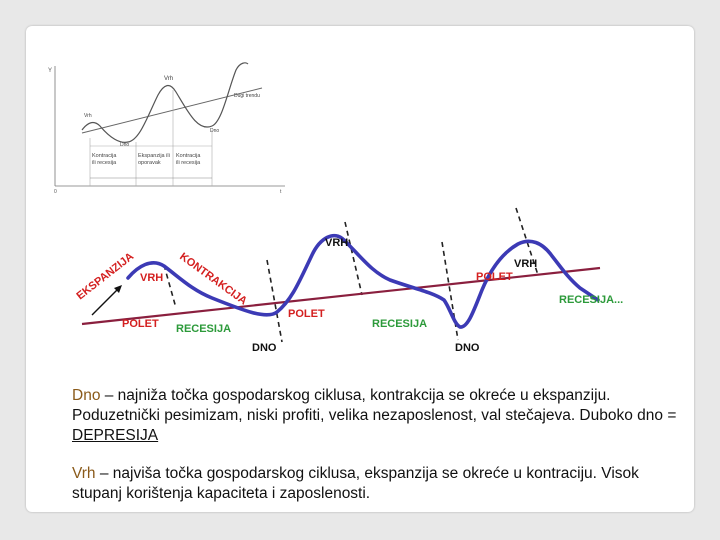  Describe the element at coordinates (247, 96) in the screenshot. I see `sketch-trend-label: Dugi trendu` at that location.